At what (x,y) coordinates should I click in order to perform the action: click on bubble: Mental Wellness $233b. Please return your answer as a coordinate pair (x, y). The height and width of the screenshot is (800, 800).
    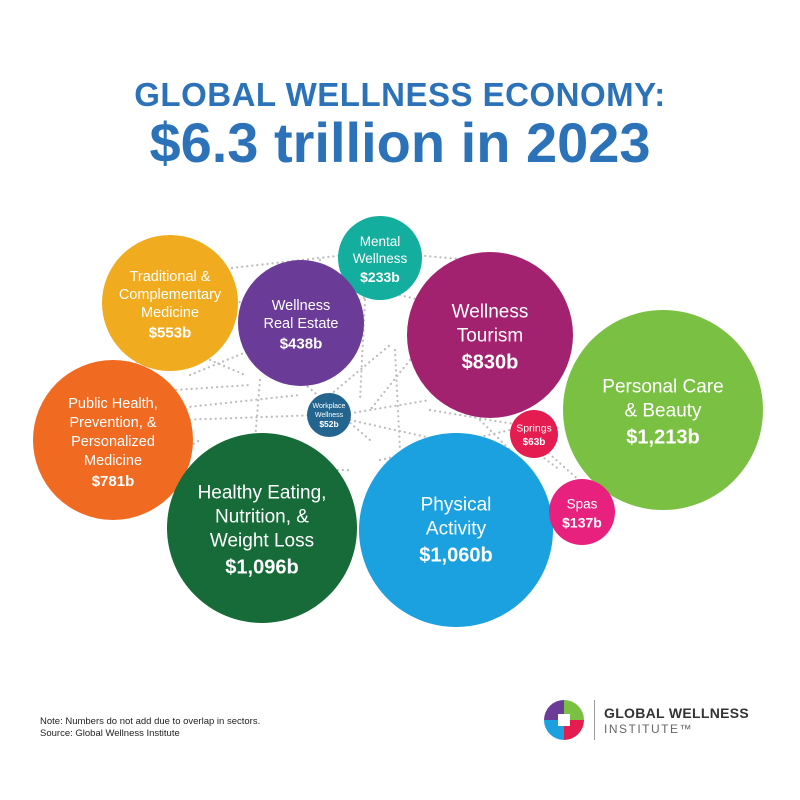
    Looking at the image, I should click on (380, 258).